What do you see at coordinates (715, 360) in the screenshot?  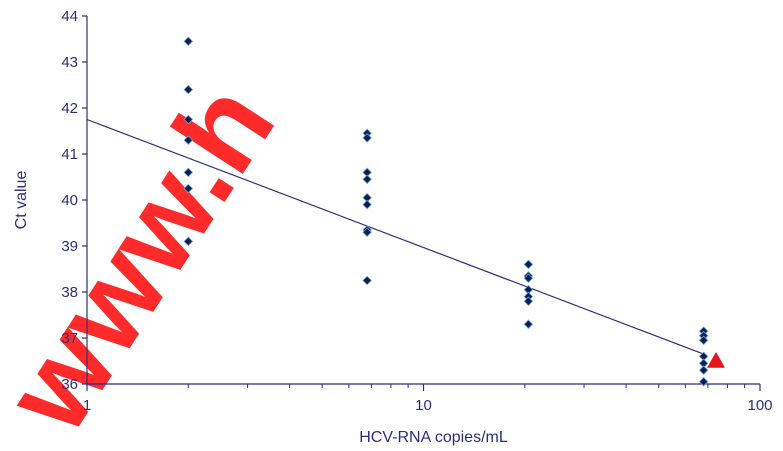 I see `data-point-triangle` at bounding box center [715, 360].